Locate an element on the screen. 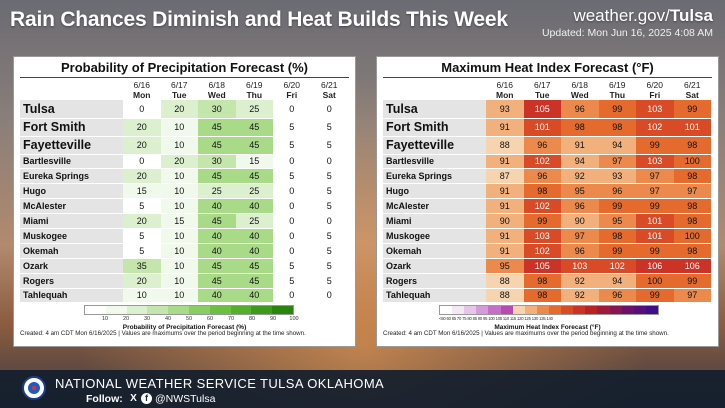  pop-table-row: Bartlesville 0 20 30 15 0 0 is located at coordinates (184, 162).